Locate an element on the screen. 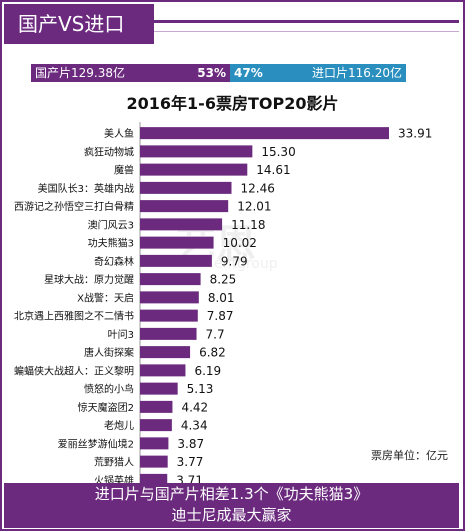  category-label-14: 愤怒的小鸟 is located at coordinates (109, 389).